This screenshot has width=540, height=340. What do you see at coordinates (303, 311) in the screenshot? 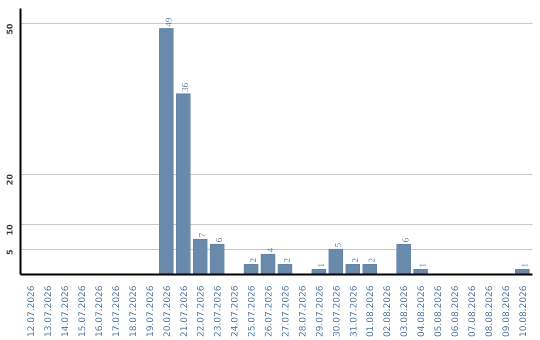
I see `x-tick-label: 28.07.2026` at bounding box center [303, 311].